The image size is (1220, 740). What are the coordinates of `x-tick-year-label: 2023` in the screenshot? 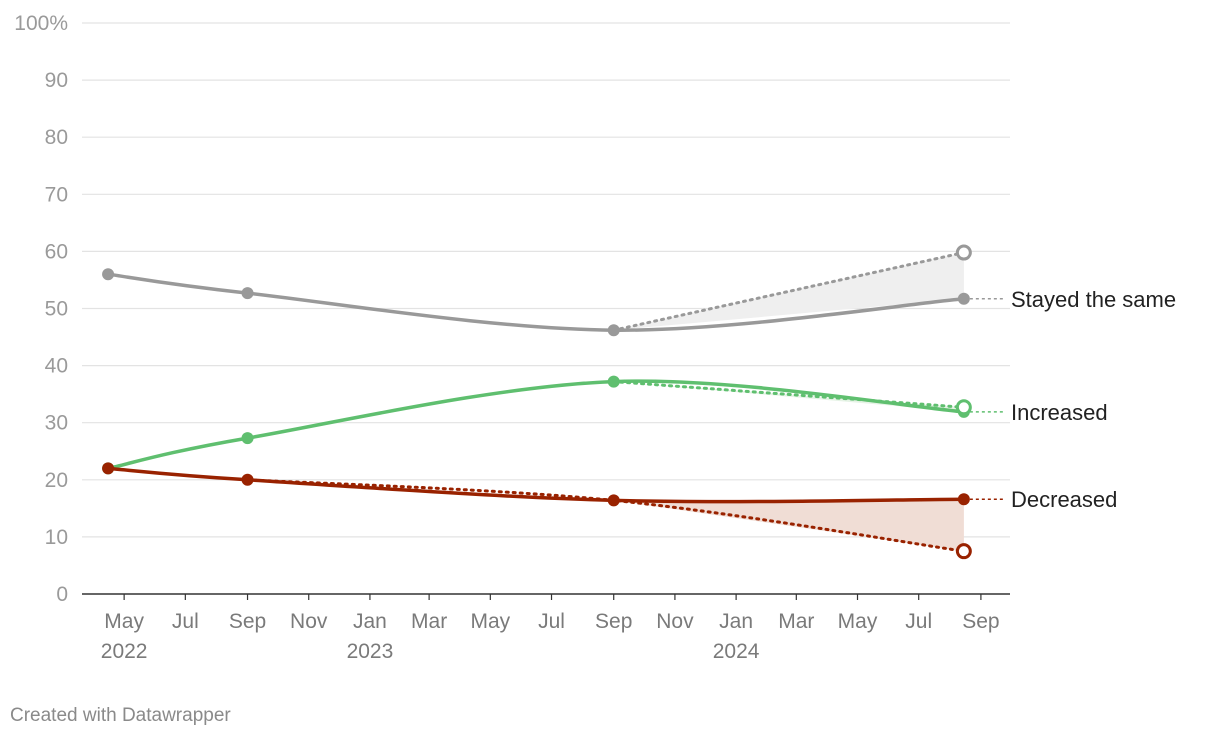 It's located at (370, 651).